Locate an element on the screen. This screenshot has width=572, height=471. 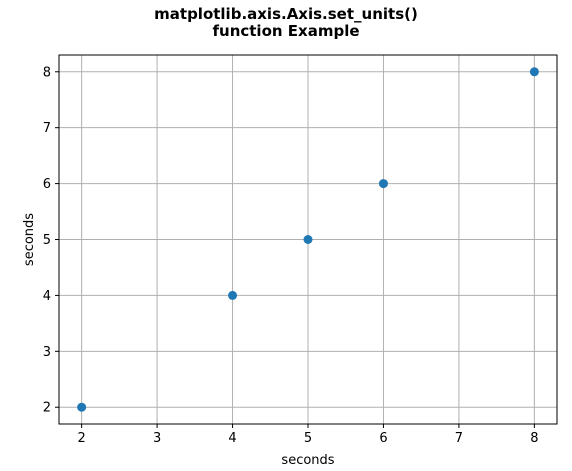
x-tick-label: 6 is located at coordinates (383, 438).